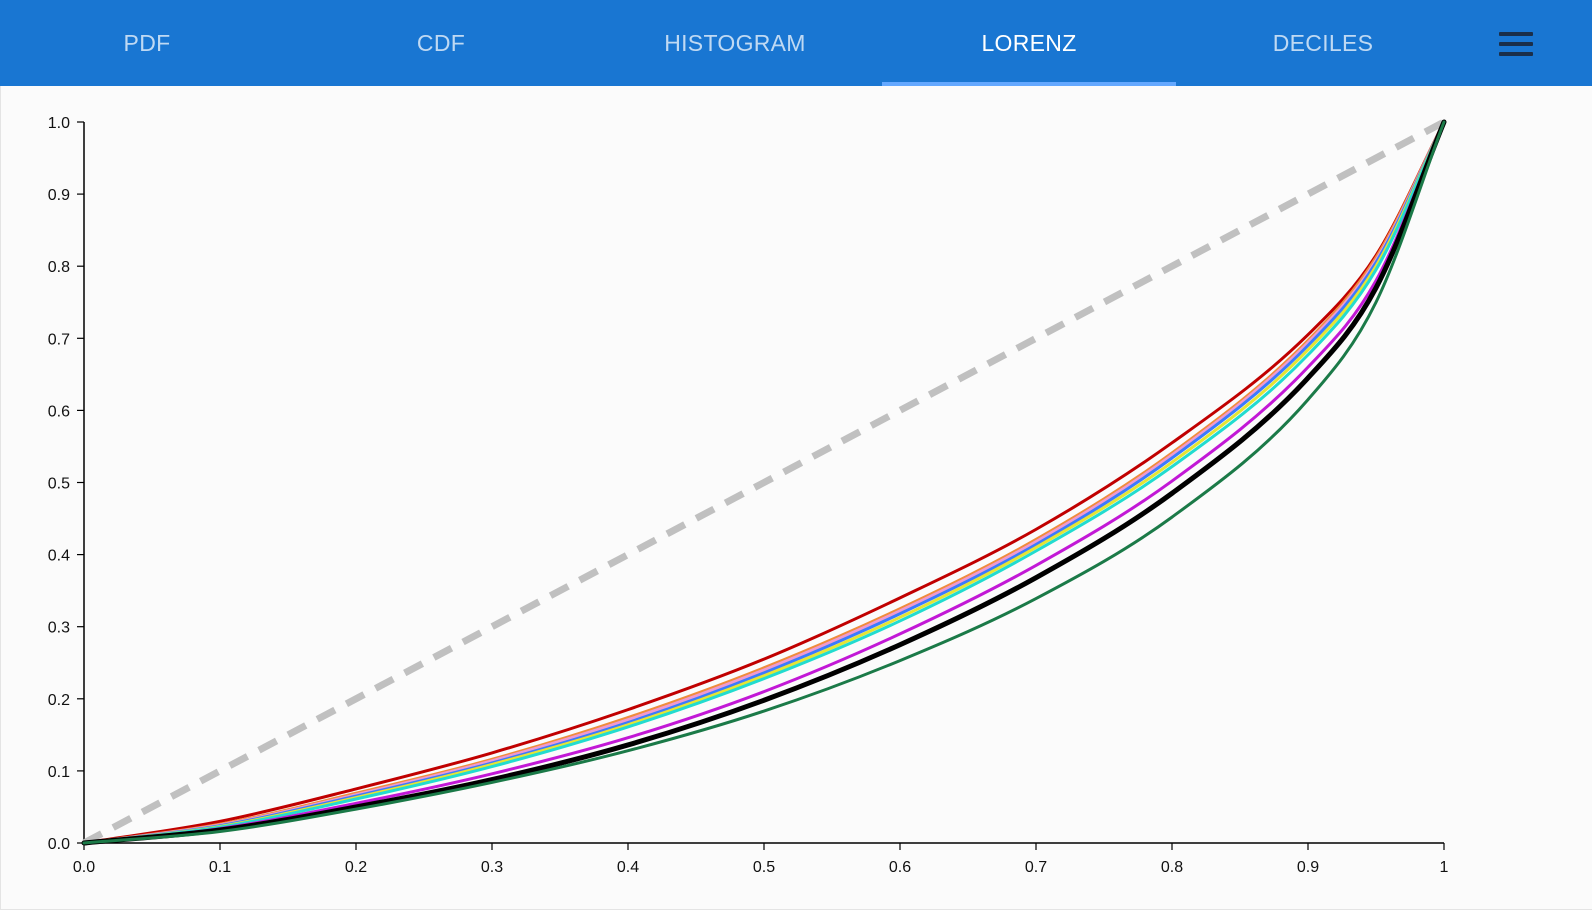  What do you see at coordinates (1172, 867) in the screenshot?
I see `x-tick-label: 0.8` at bounding box center [1172, 867].